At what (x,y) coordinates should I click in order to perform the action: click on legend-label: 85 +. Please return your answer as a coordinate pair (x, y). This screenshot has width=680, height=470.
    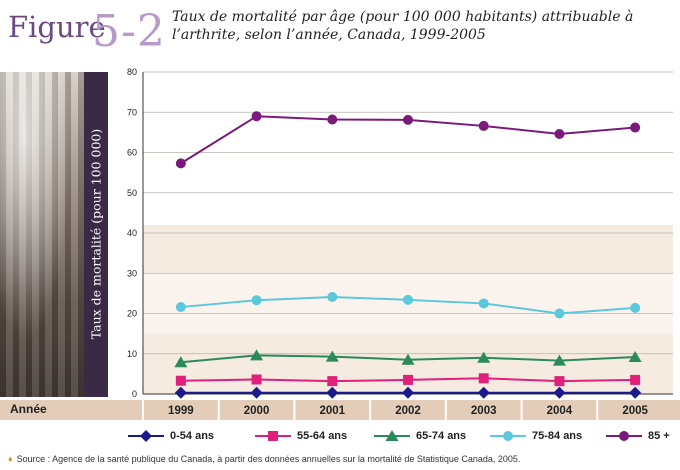
    Looking at the image, I should click on (659, 436).